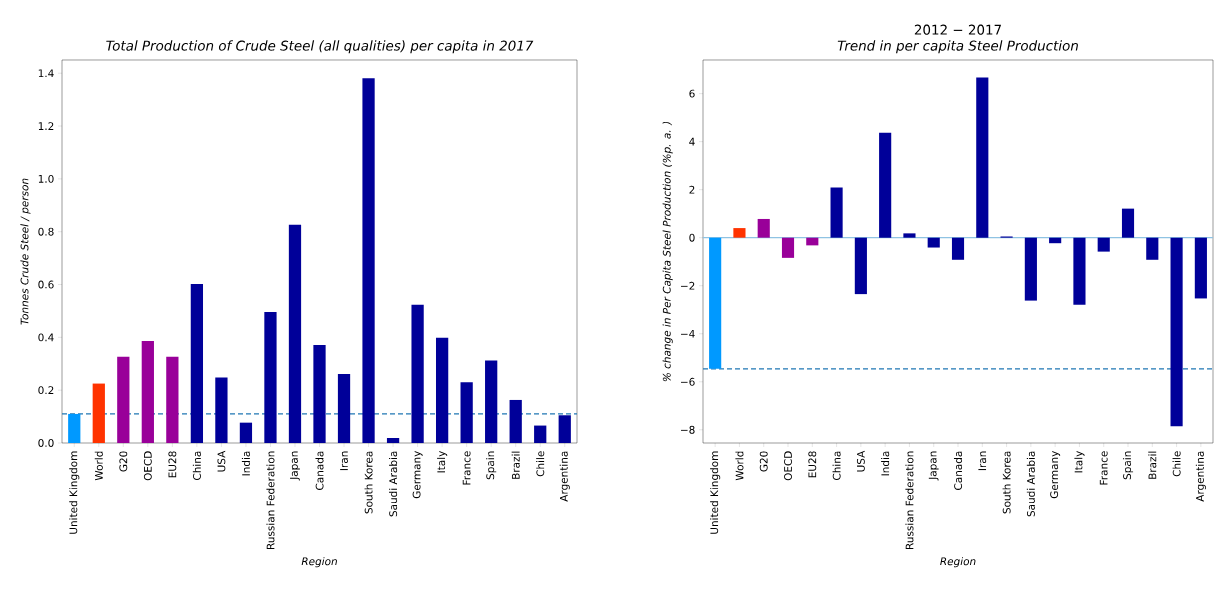  I want to click on y-tick-label: 0.8, so click(46, 231).